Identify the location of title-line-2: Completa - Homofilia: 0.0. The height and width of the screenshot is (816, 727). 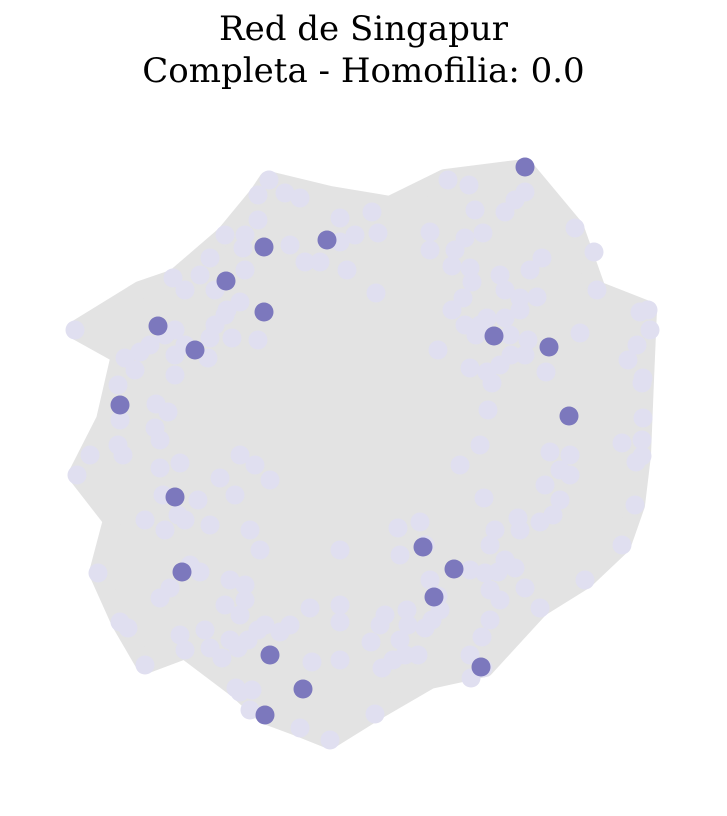
(363, 71).